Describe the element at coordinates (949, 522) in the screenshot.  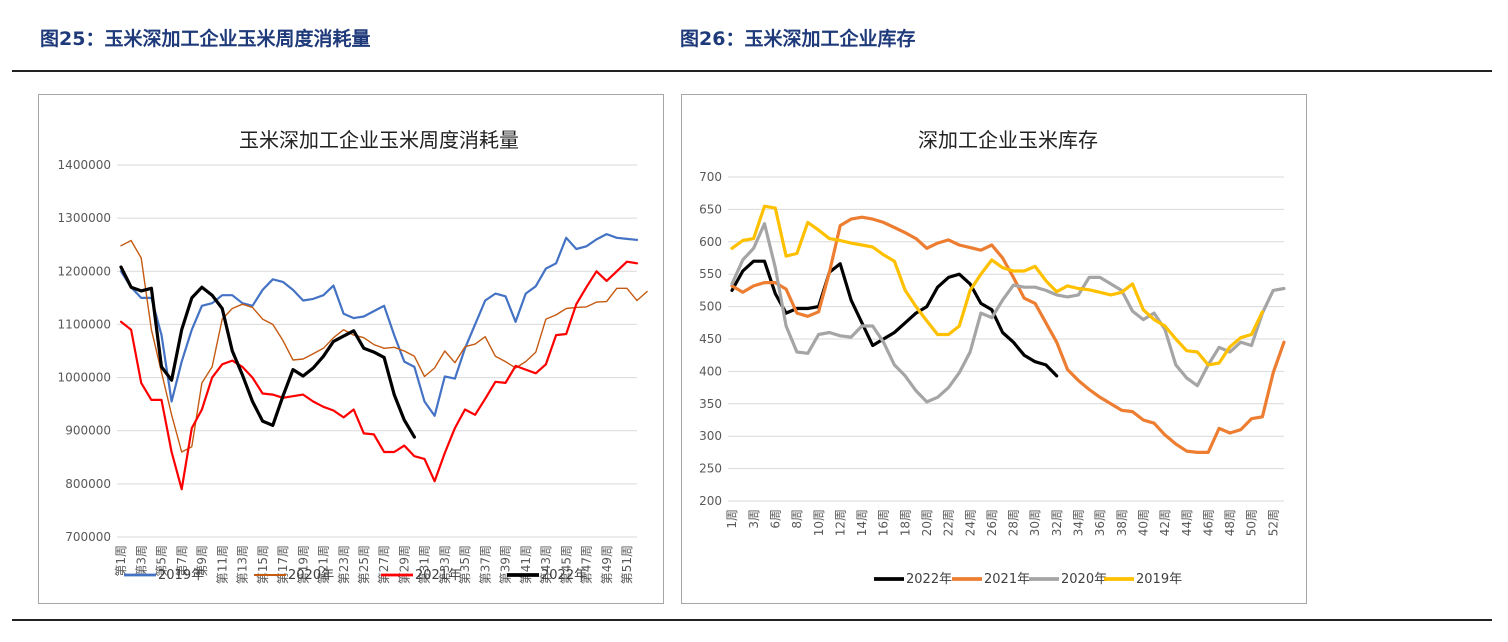
I see `x-tick-label: 22周` at that location.